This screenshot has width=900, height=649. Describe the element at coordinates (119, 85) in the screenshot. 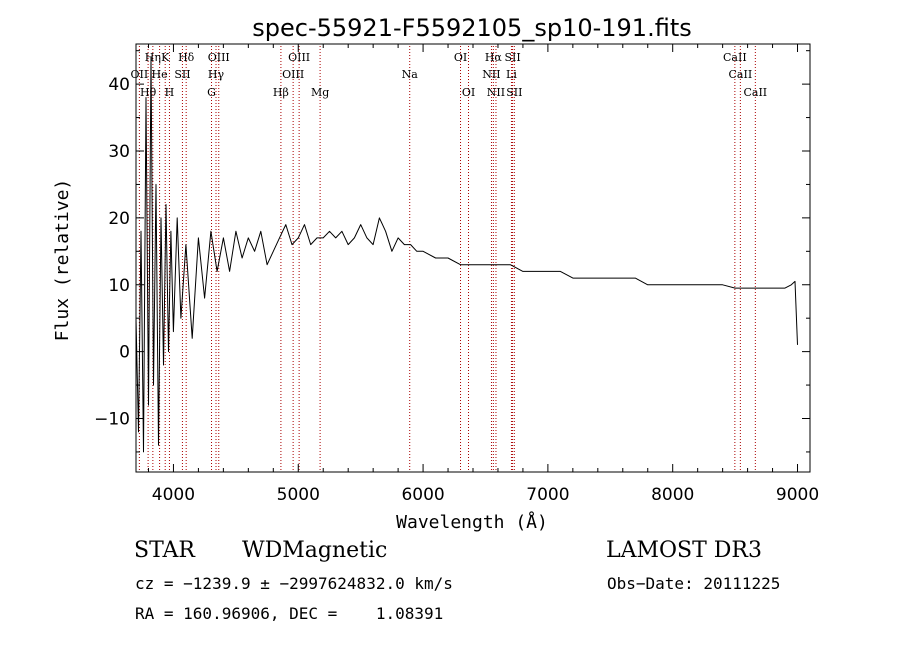

I see `y-tick-label: 40` at that location.